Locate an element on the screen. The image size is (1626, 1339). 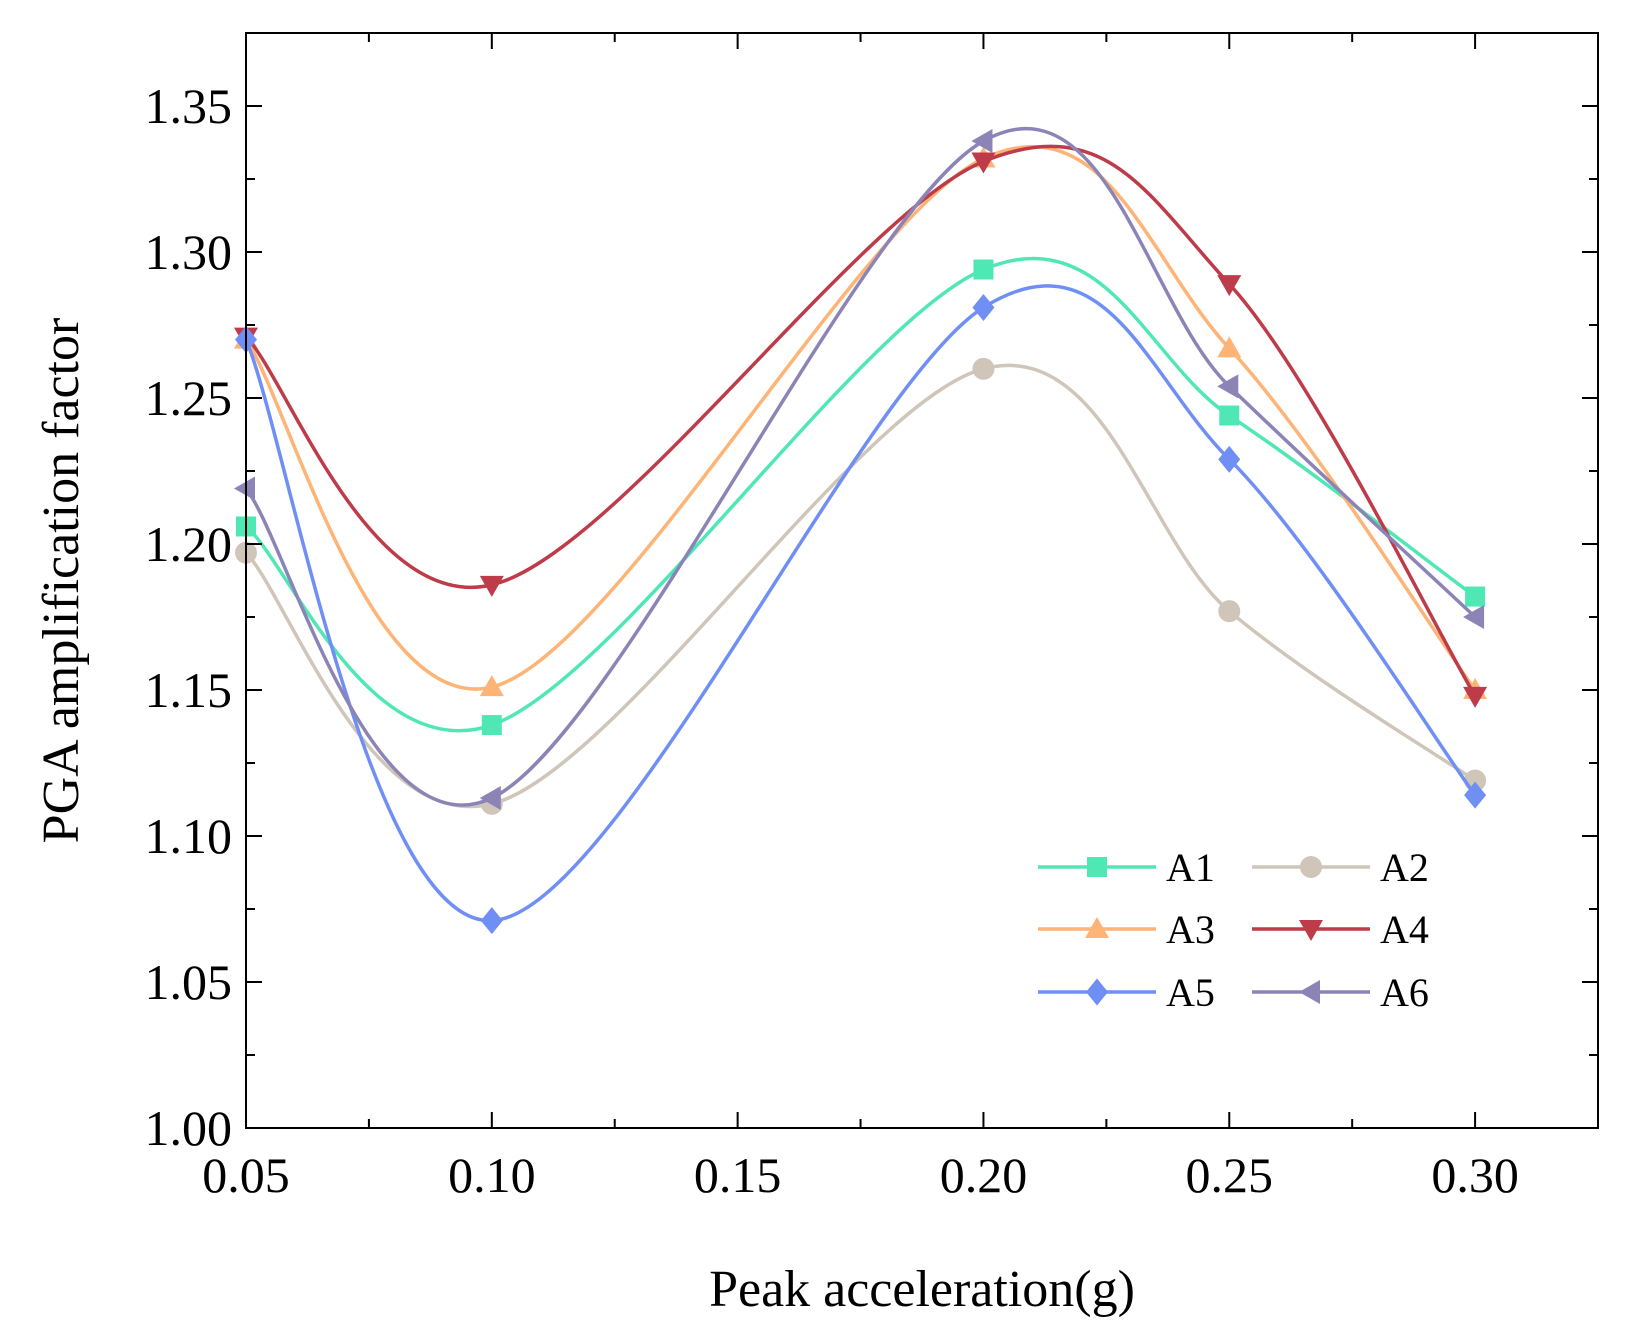
legend-marker-a1 is located at coordinates (1097, 867).